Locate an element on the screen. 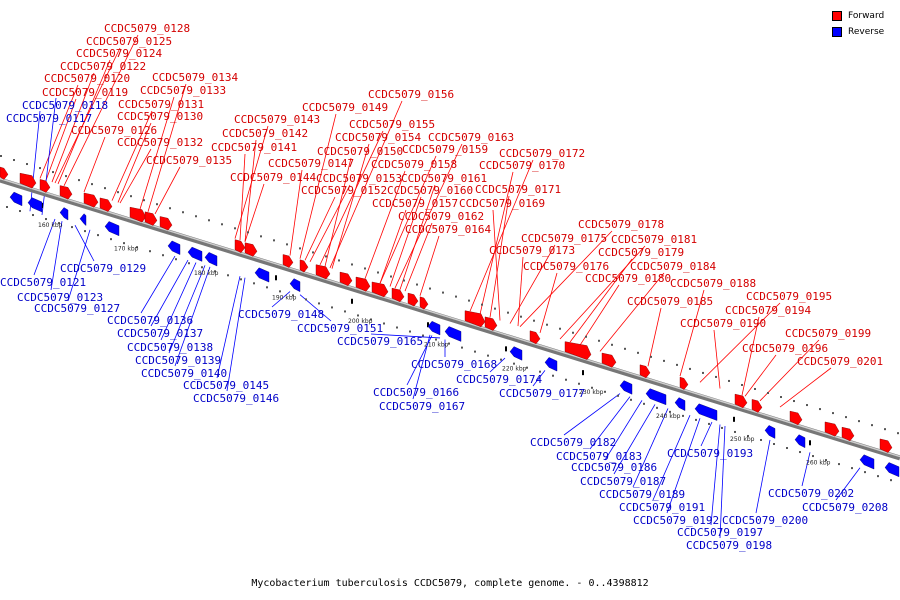 The width and height of the screenshot is (900, 600). reverse-gene-label: CCDC5079_0117 is located at coordinates (49, 118).